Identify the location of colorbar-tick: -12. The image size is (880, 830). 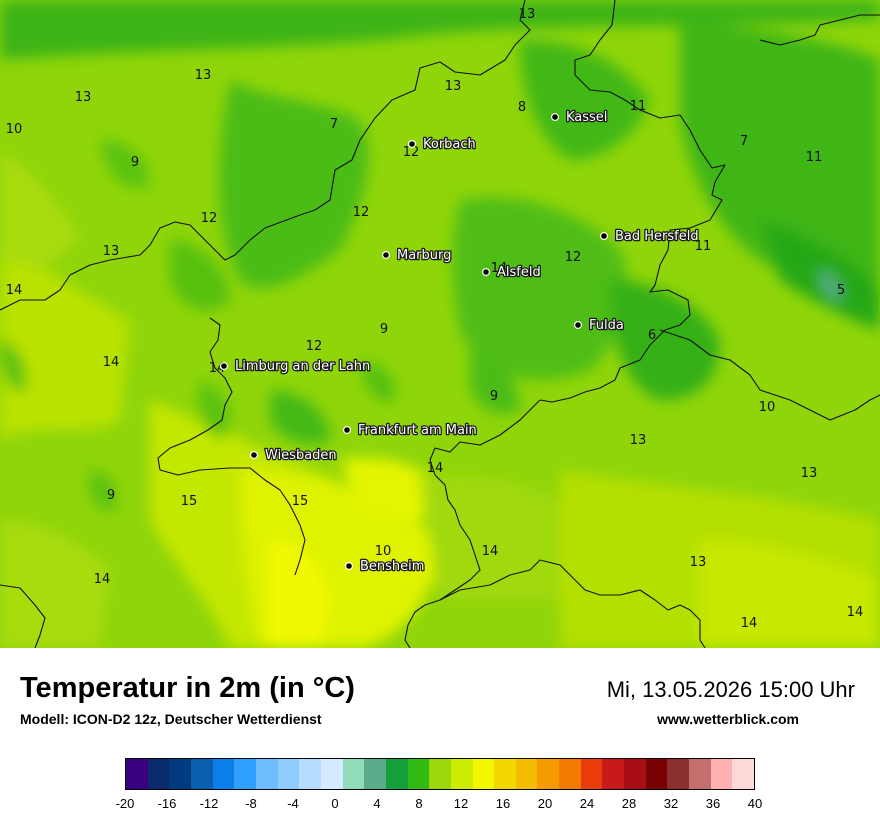
(209, 803).